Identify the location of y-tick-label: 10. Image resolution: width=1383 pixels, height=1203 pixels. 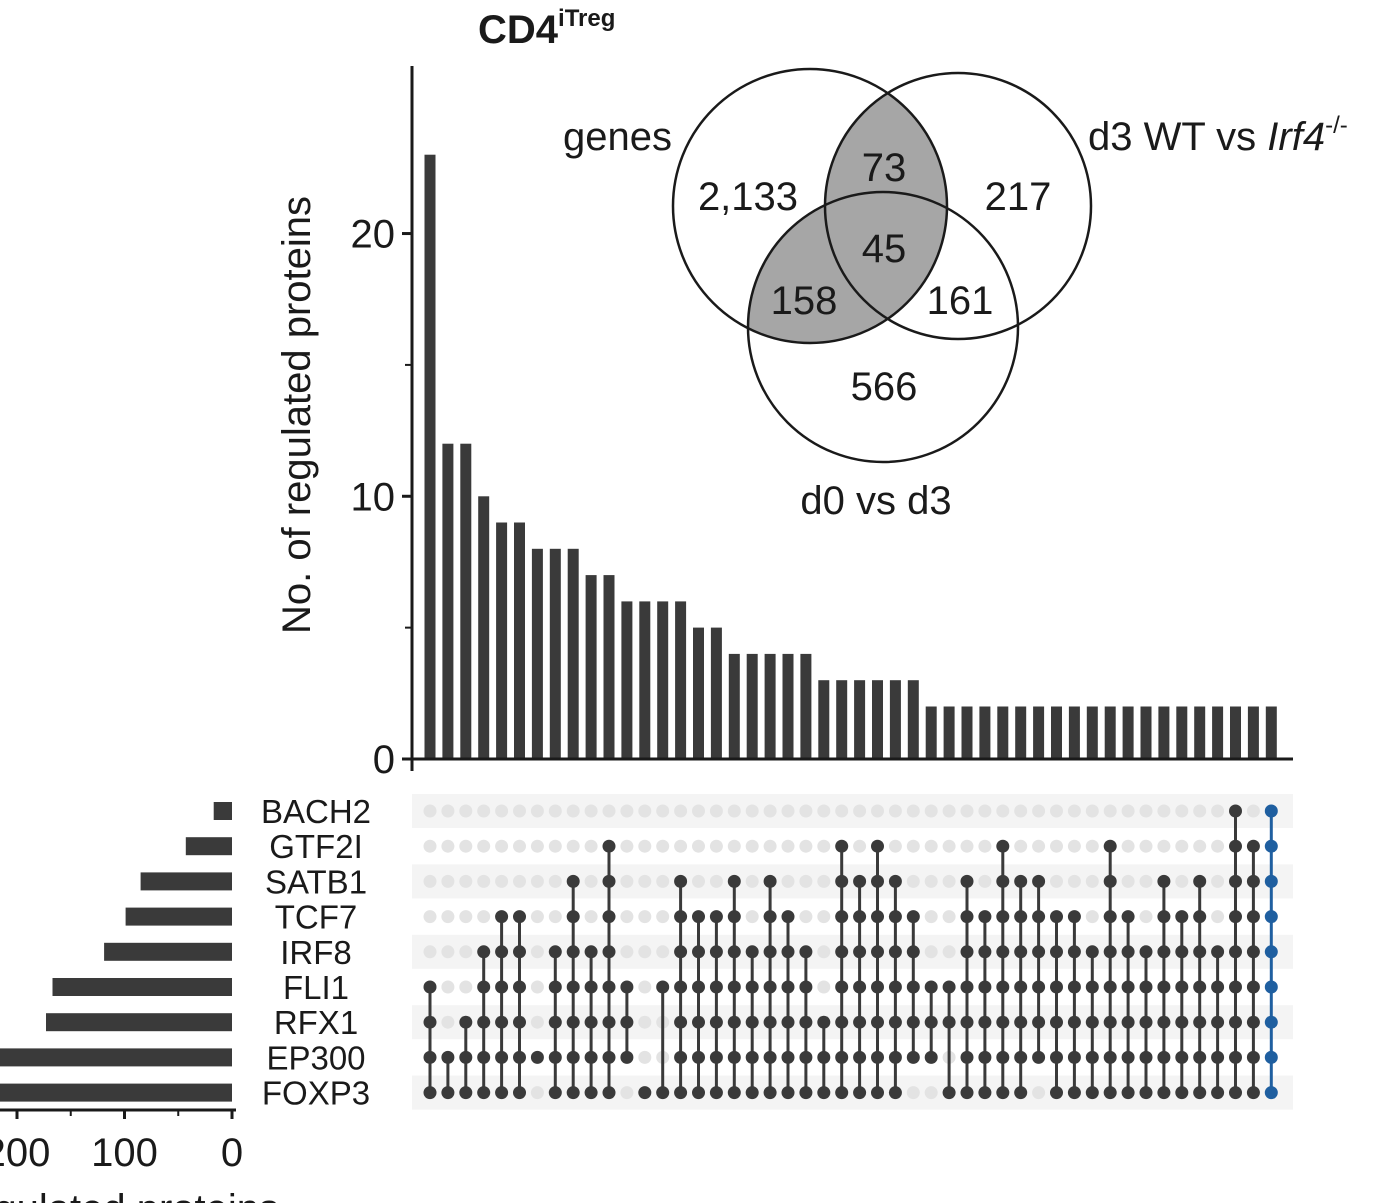
(373, 497).